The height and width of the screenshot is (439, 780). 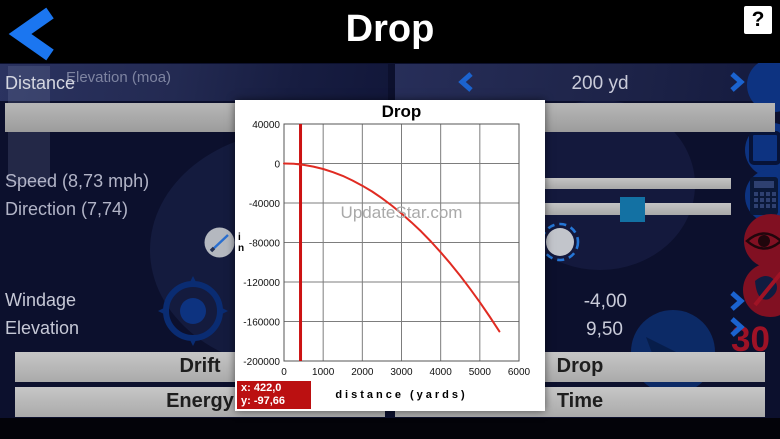 What do you see at coordinates (764, 196) in the screenshot?
I see `calculator-icon` at bounding box center [764, 196].